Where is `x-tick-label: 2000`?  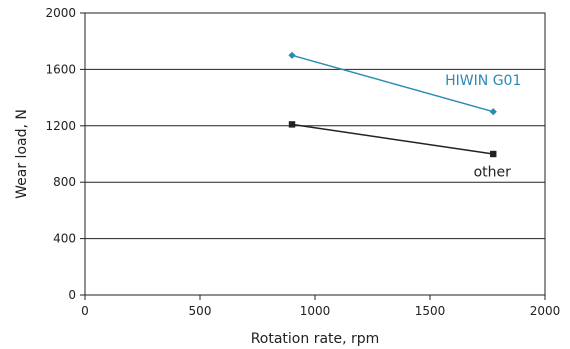 x-tick-label: 2000 is located at coordinates (545, 311).